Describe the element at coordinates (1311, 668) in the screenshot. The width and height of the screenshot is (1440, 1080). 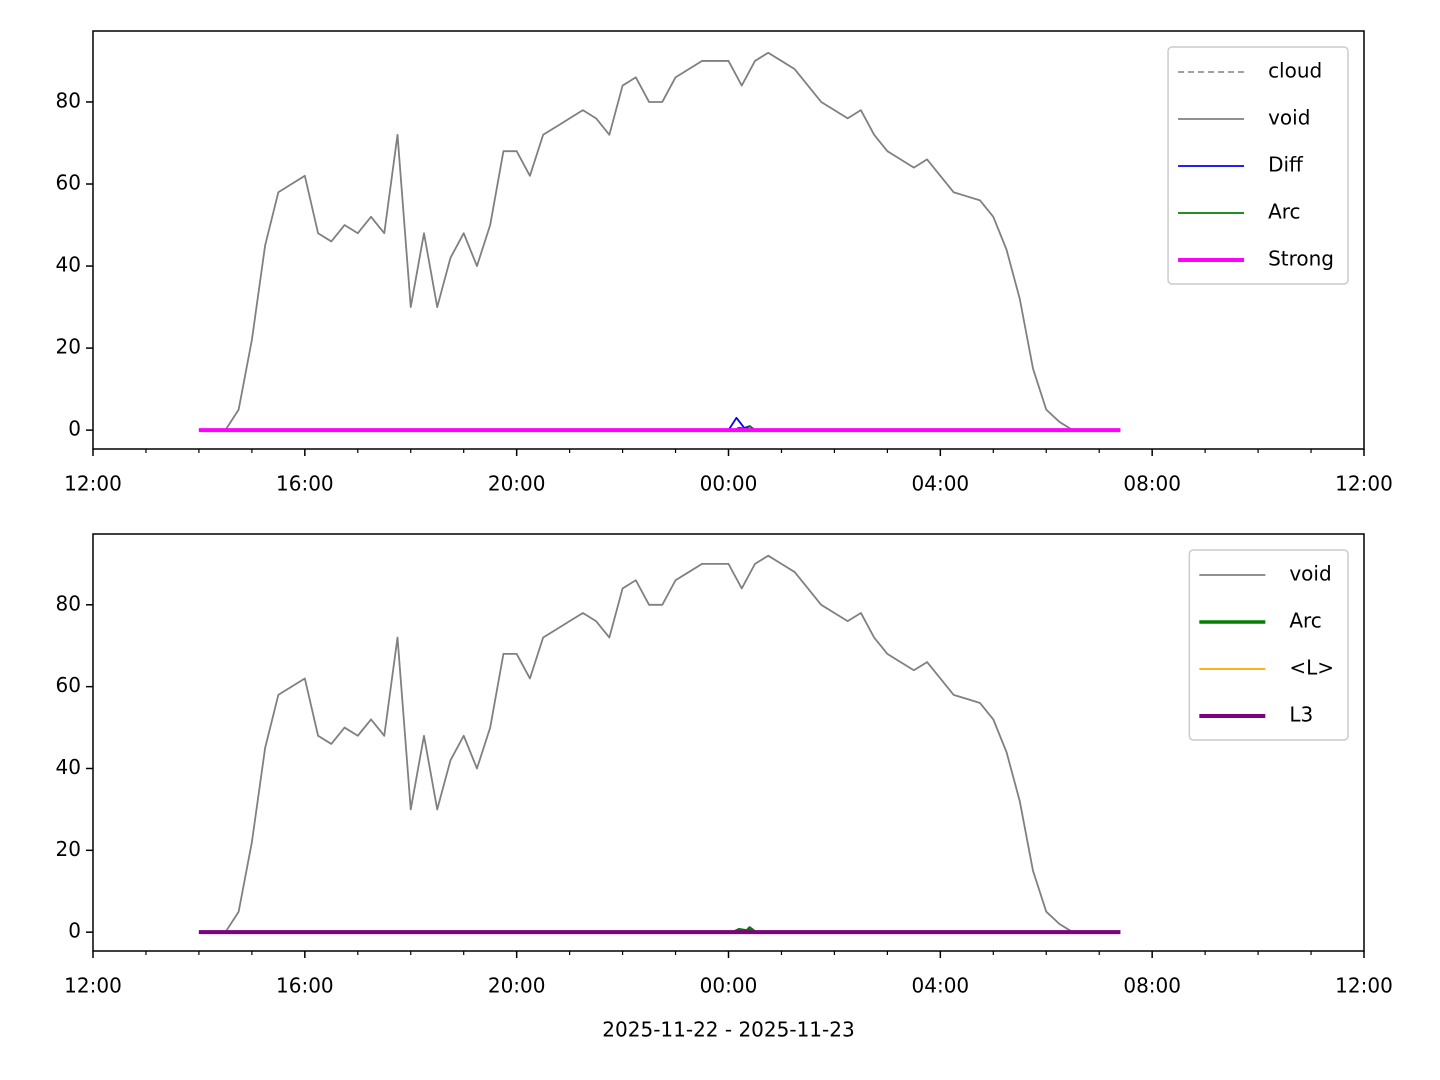
I see `legend-label: <L>` at that location.